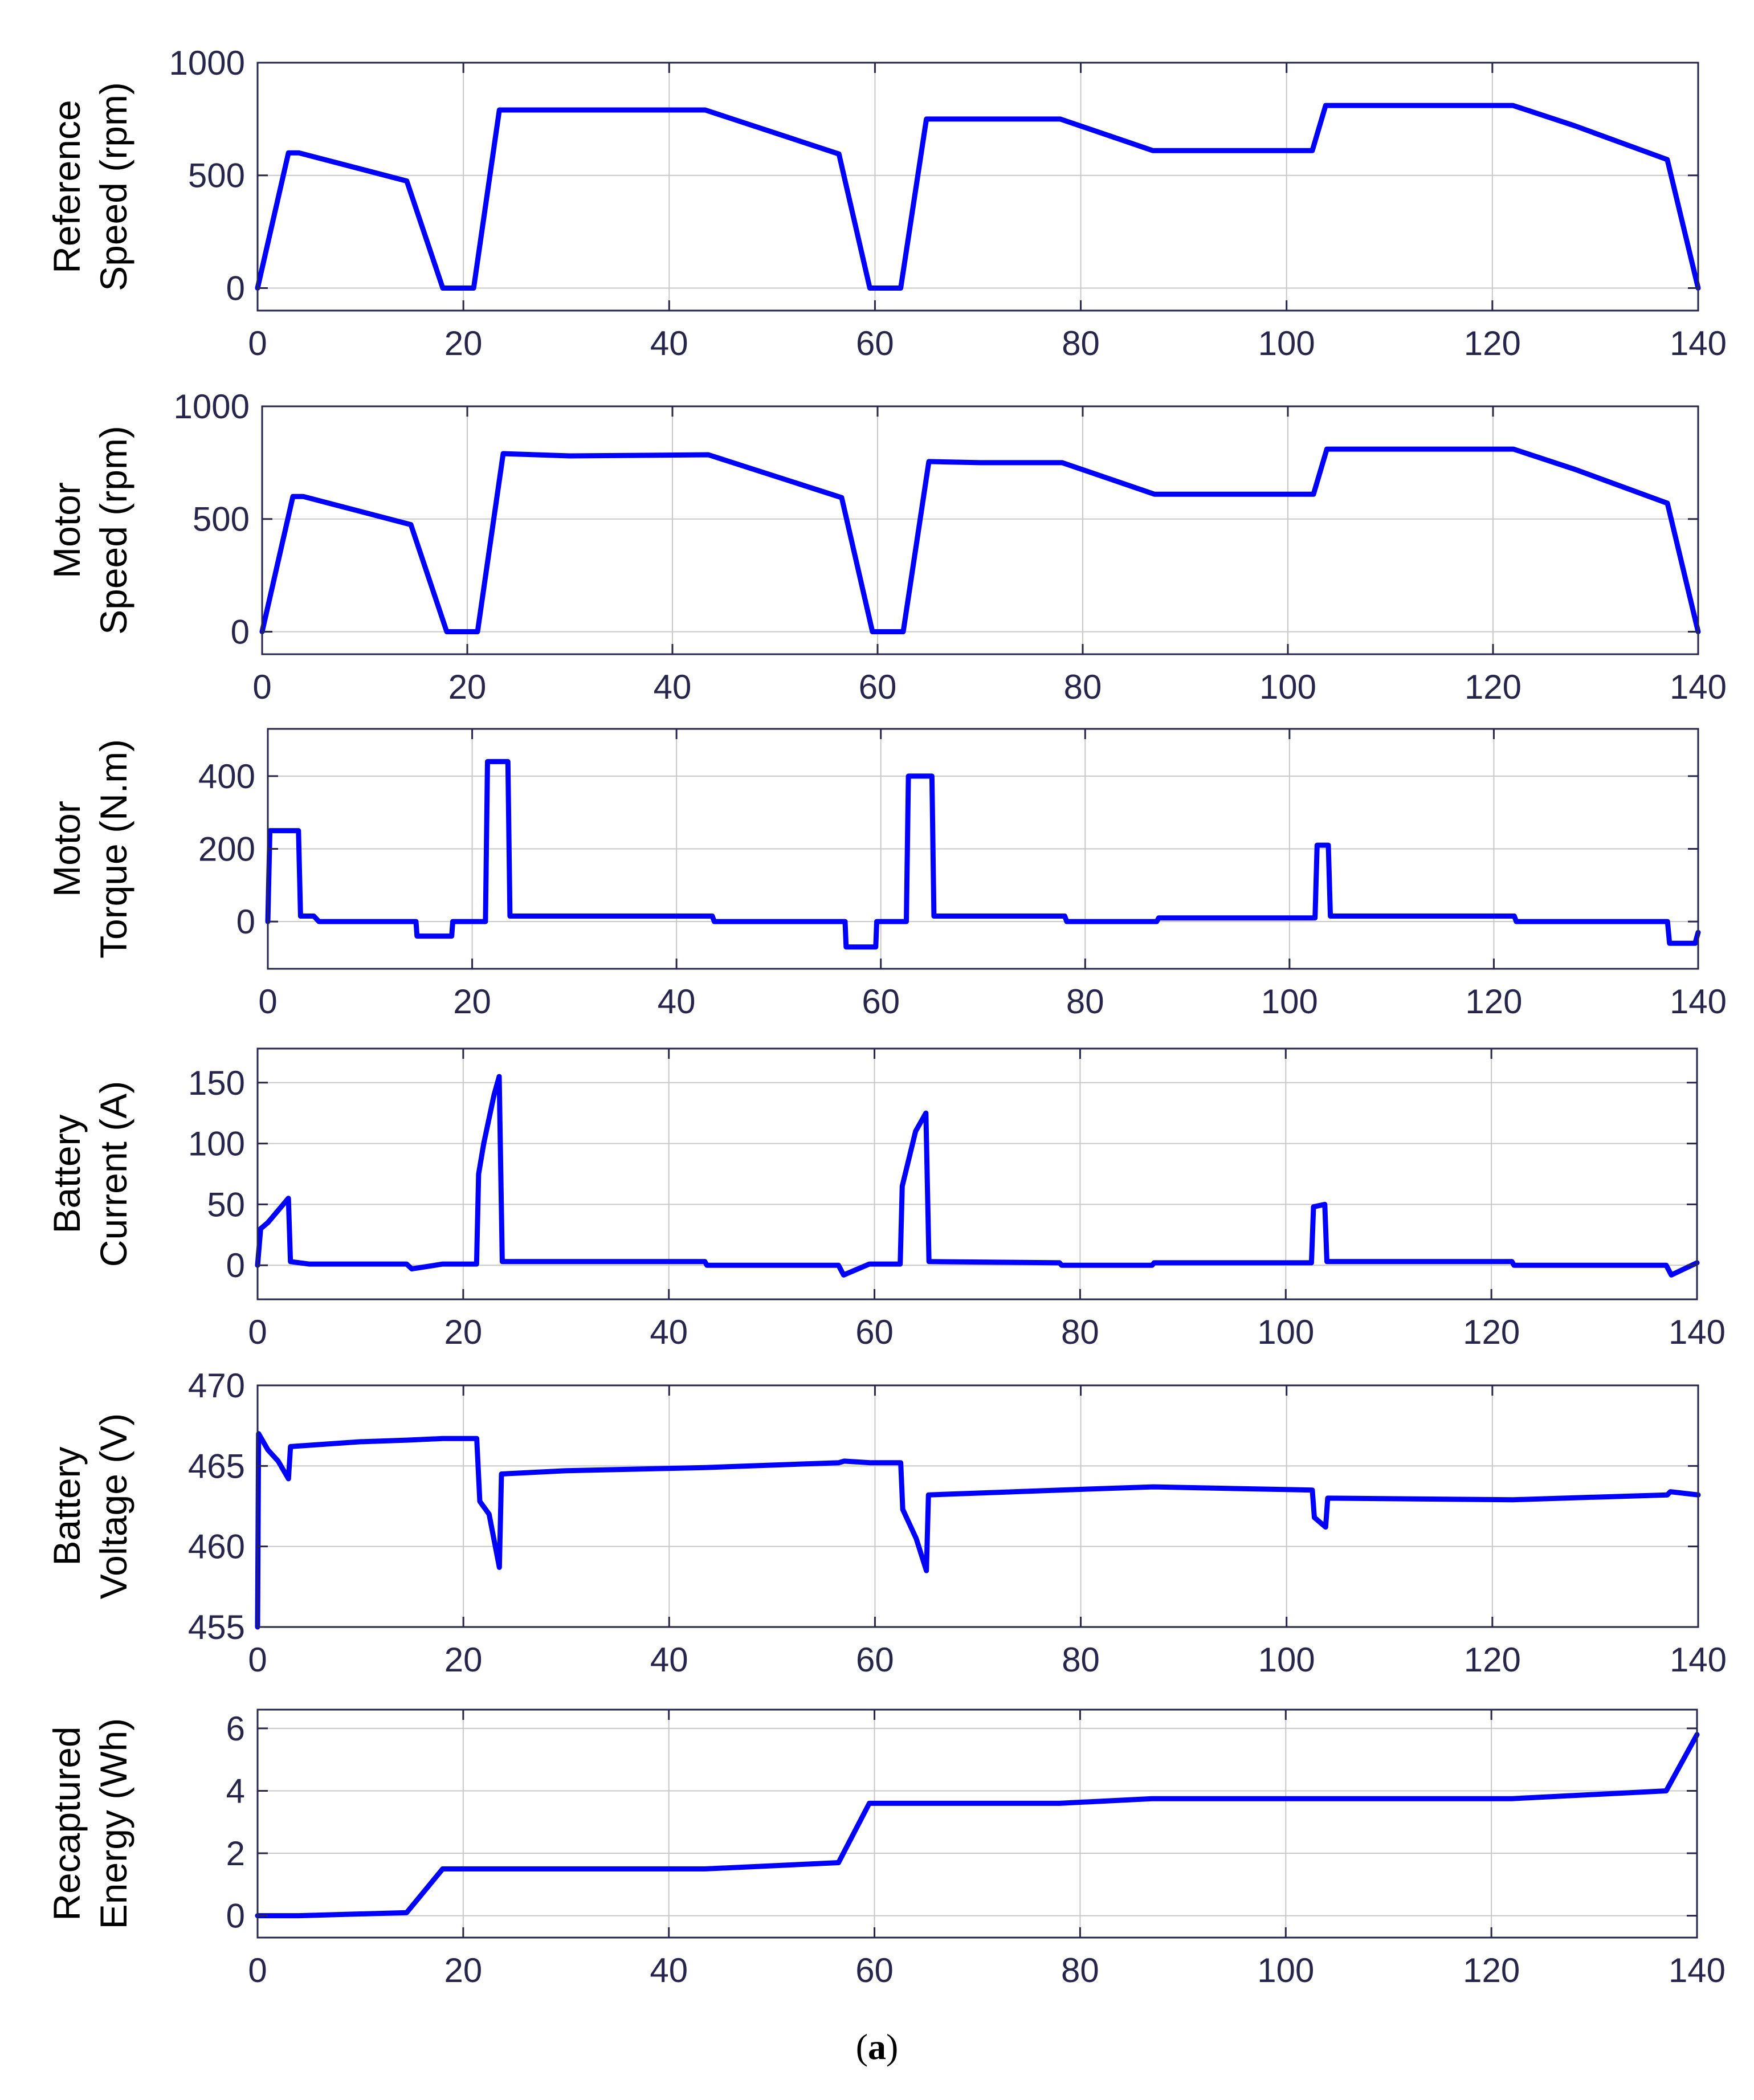 This screenshot has height=2100, width=1754. What do you see at coordinates (235, 1853) in the screenshot?
I see `y-tick-label: 2` at bounding box center [235, 1853].